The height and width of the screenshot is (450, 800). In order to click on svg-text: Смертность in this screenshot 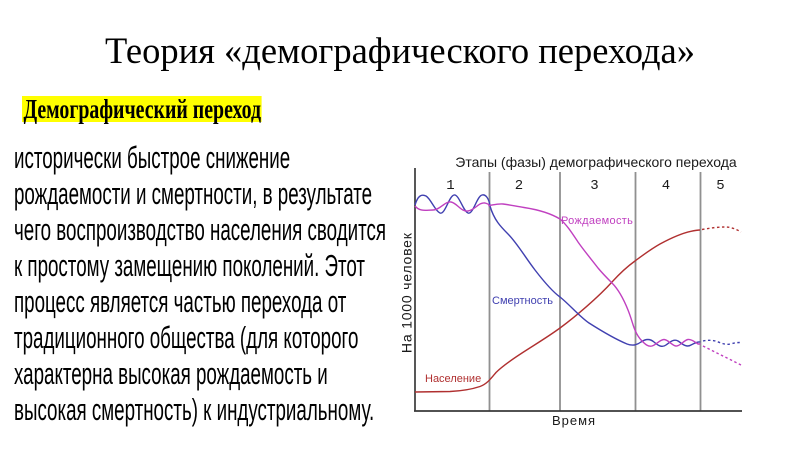, I will do `click(522, 301)`.